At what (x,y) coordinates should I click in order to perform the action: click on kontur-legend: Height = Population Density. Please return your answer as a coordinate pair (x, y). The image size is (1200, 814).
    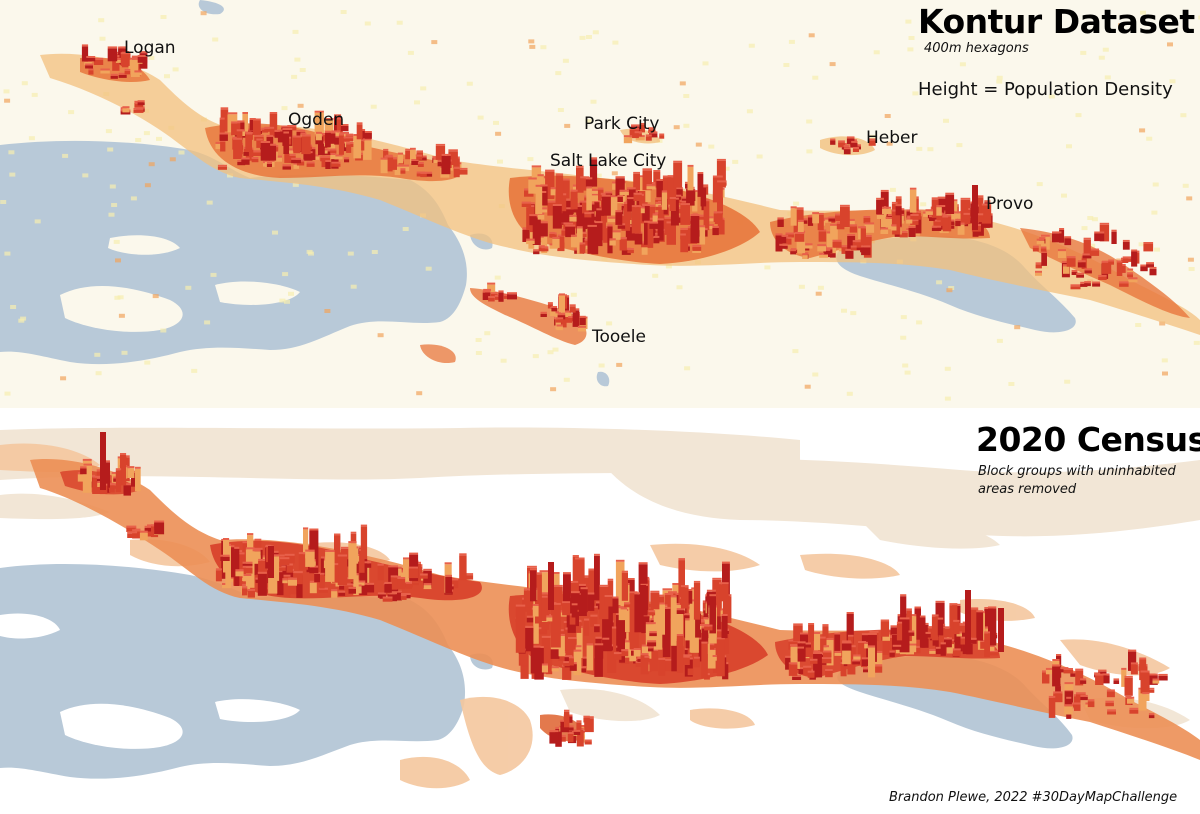
    Looking at the image, I should click on (1045, 89).